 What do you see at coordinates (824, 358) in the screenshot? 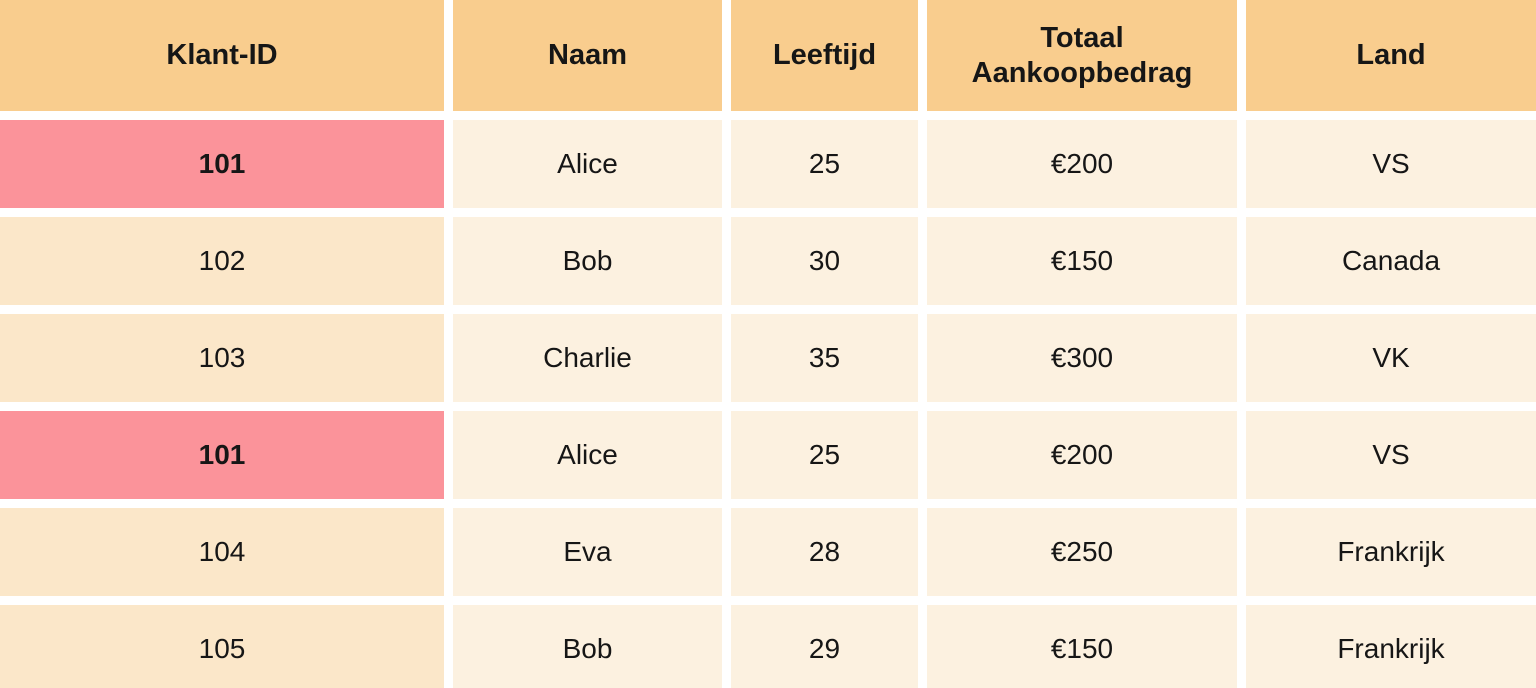
I see `table-cell-leeftijd: 35` at bounding box center [824, 358].